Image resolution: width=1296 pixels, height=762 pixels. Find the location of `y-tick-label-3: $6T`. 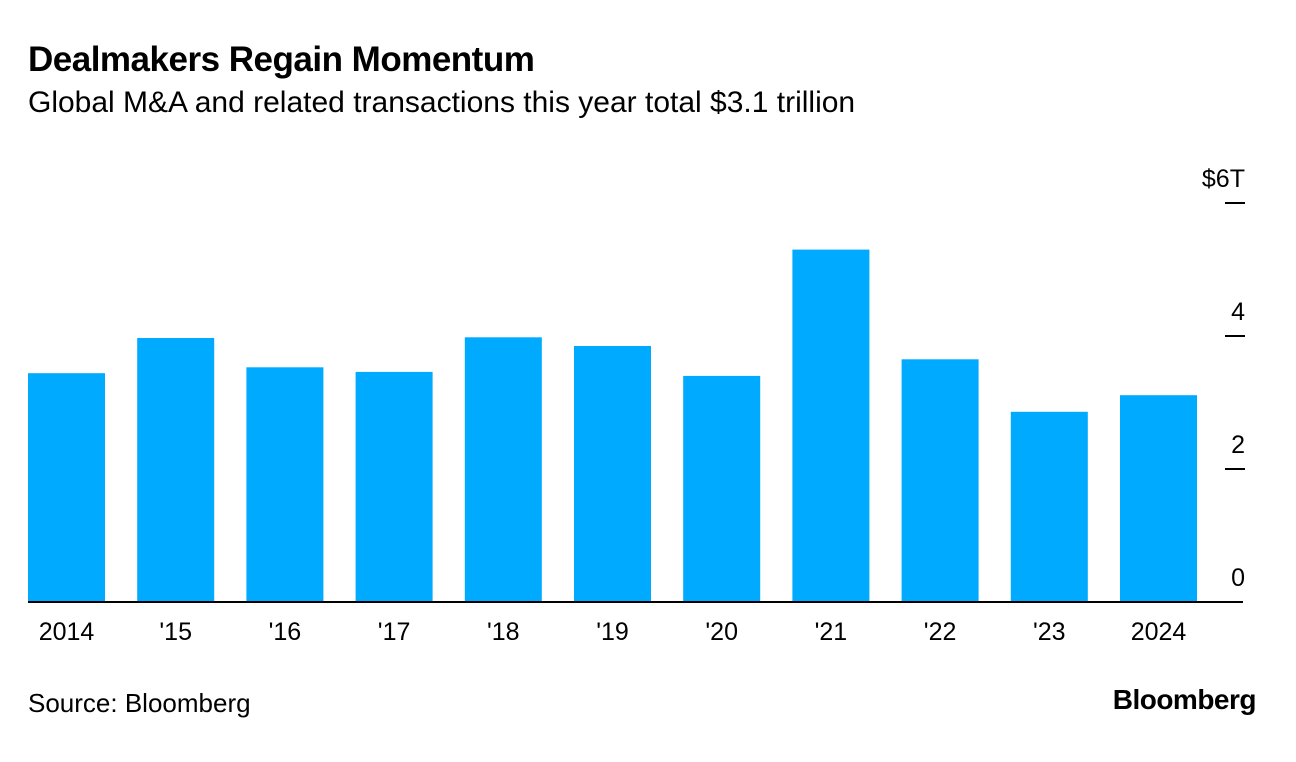

y-tick-label-3: $6T is located at coordinates (1223, 179).